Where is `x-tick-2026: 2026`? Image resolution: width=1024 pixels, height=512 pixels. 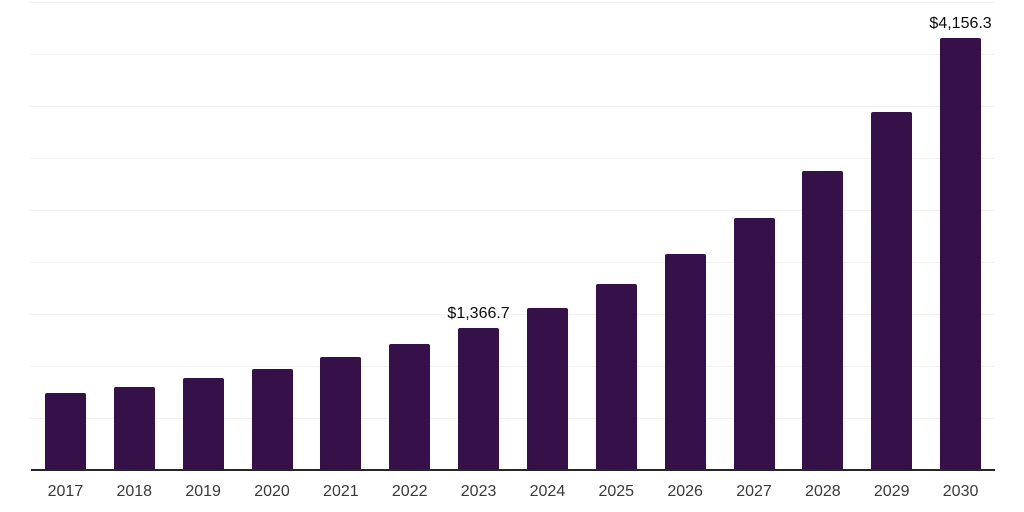
x-tick-2026: 2026 is located at coordinates (685, 491).